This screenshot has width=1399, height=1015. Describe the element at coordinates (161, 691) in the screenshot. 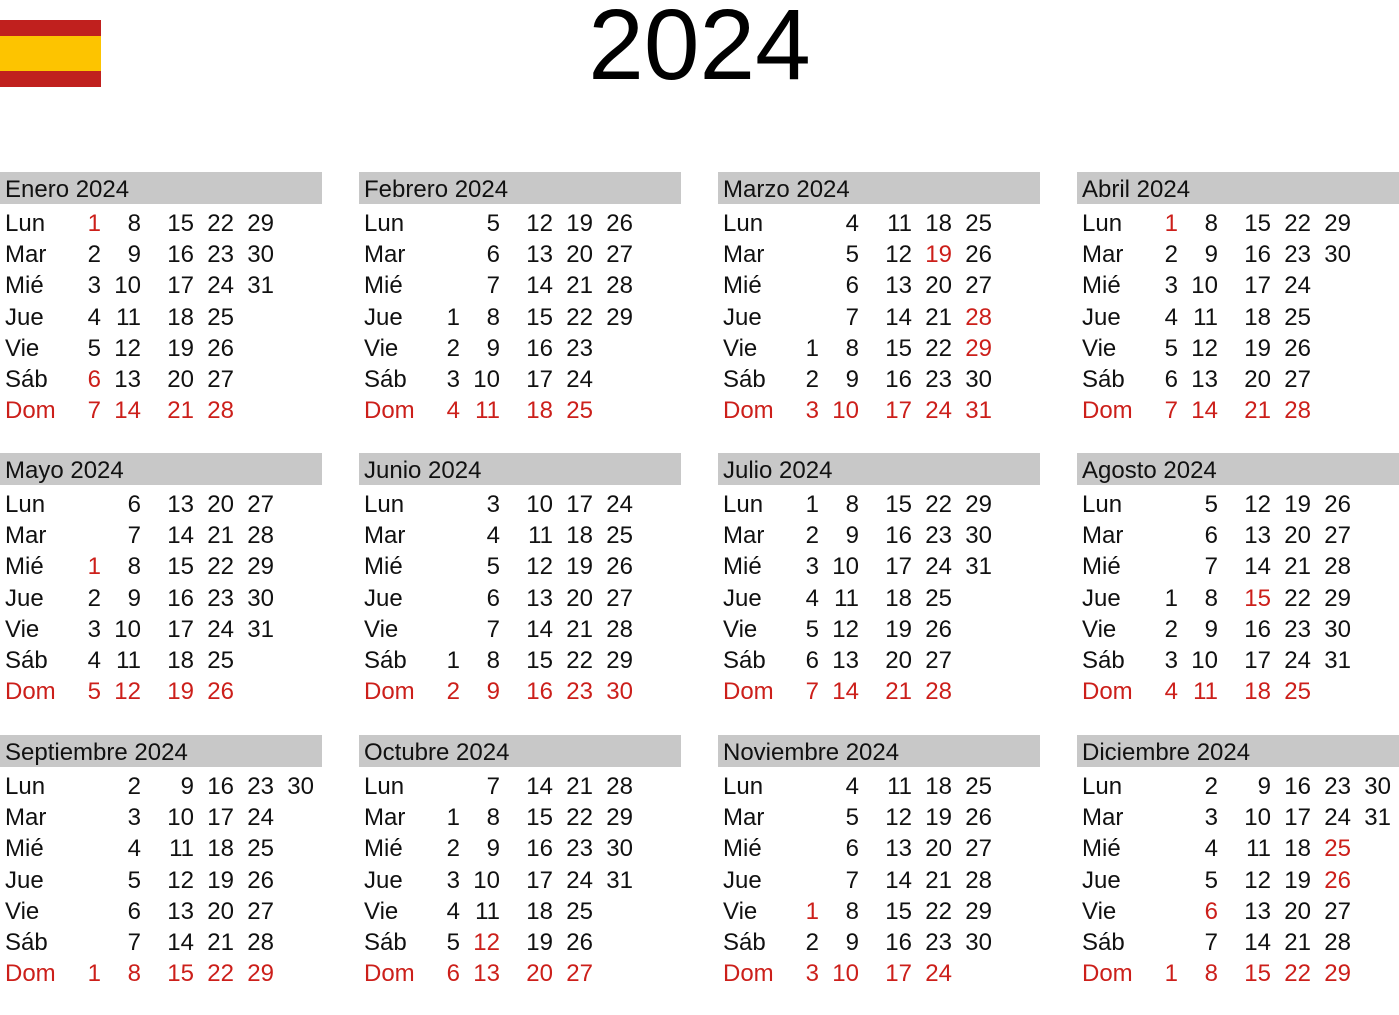

I see `weekday-row: Dom 5 12 19 26` at that location.